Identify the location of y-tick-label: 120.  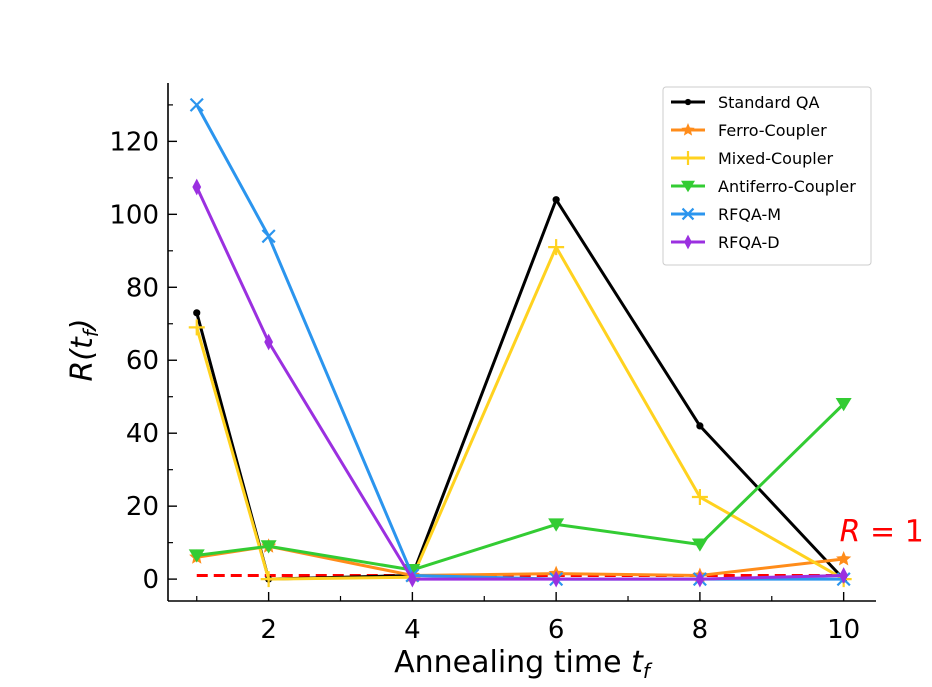
(134, 142).